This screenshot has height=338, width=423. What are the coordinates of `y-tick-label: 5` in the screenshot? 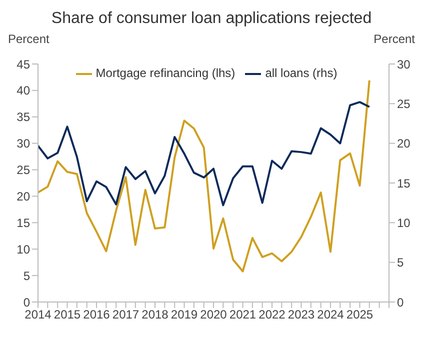 It's located at (26, 275).